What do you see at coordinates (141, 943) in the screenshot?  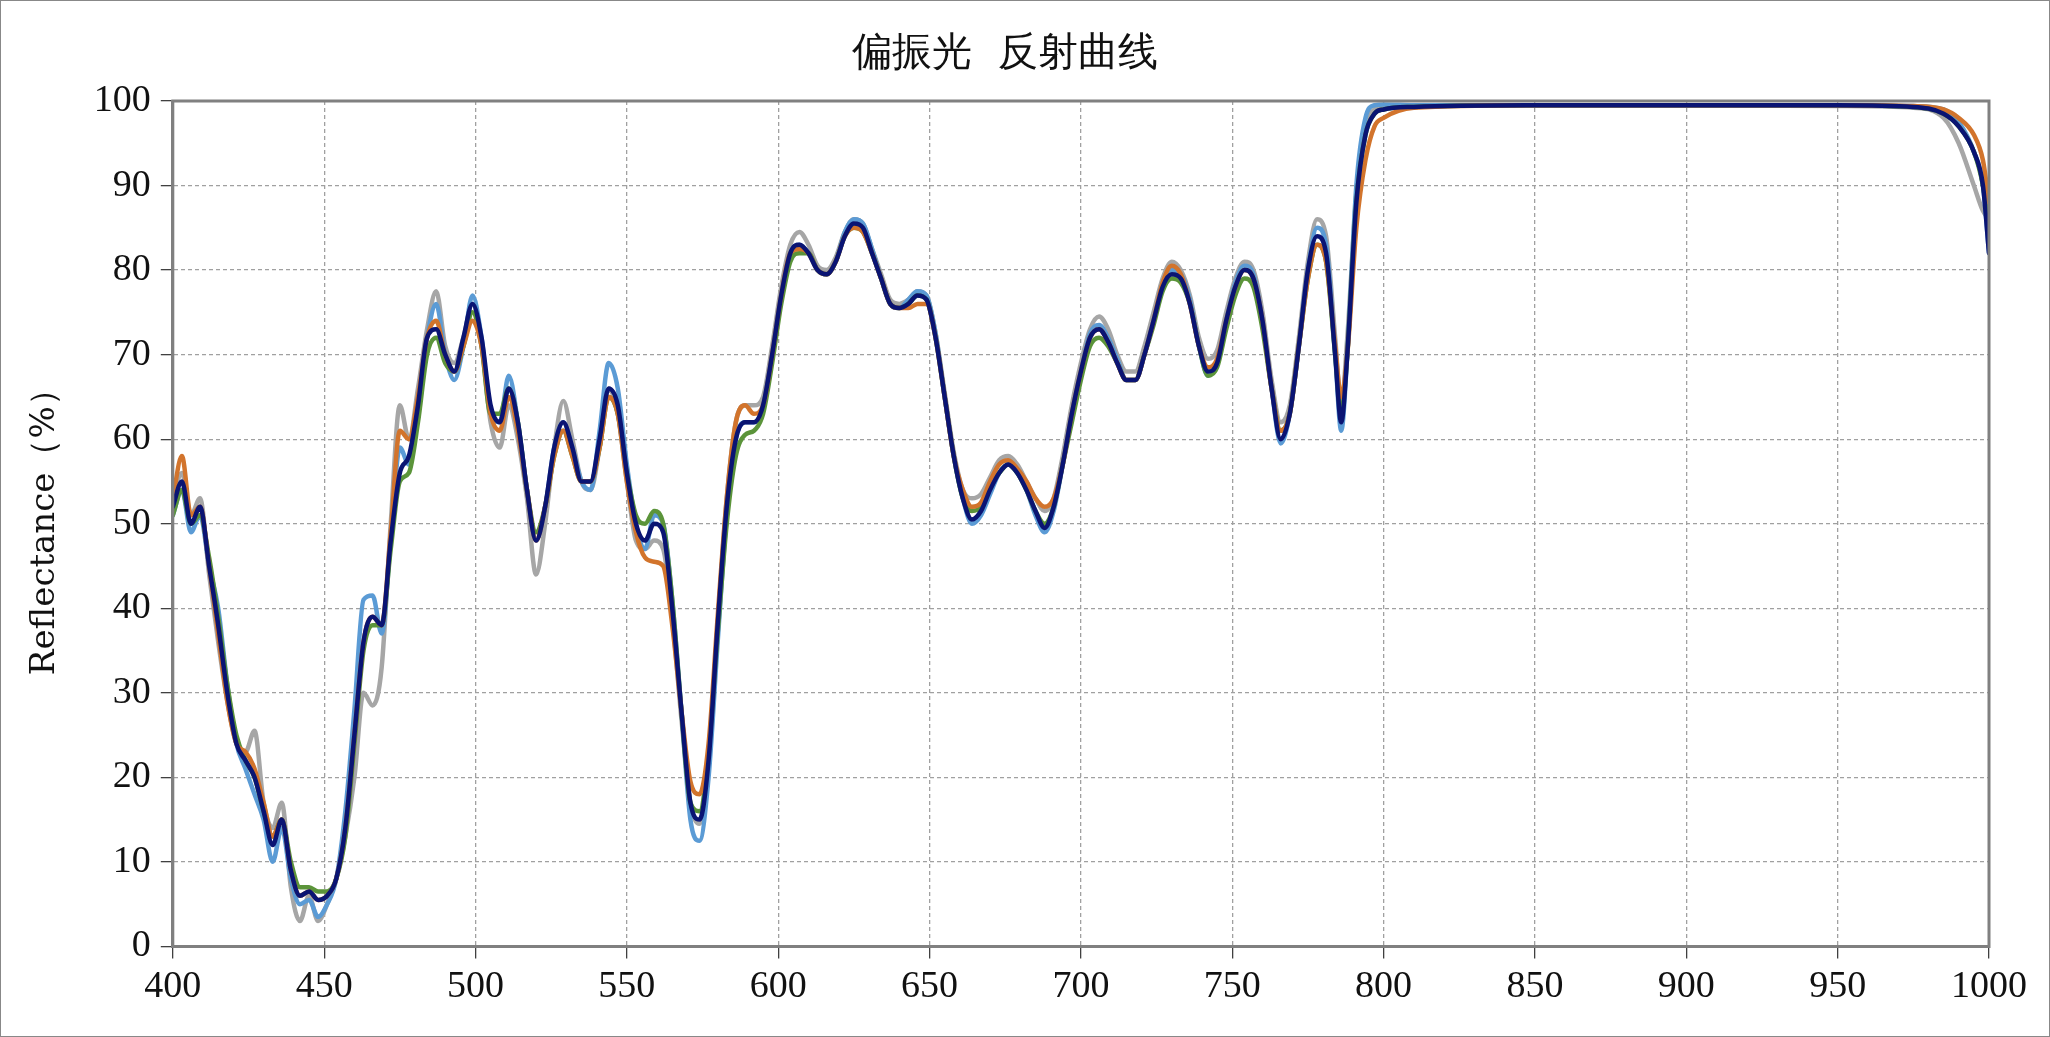 I see `y-tick-label: 0` at bounding box center [141, 943].